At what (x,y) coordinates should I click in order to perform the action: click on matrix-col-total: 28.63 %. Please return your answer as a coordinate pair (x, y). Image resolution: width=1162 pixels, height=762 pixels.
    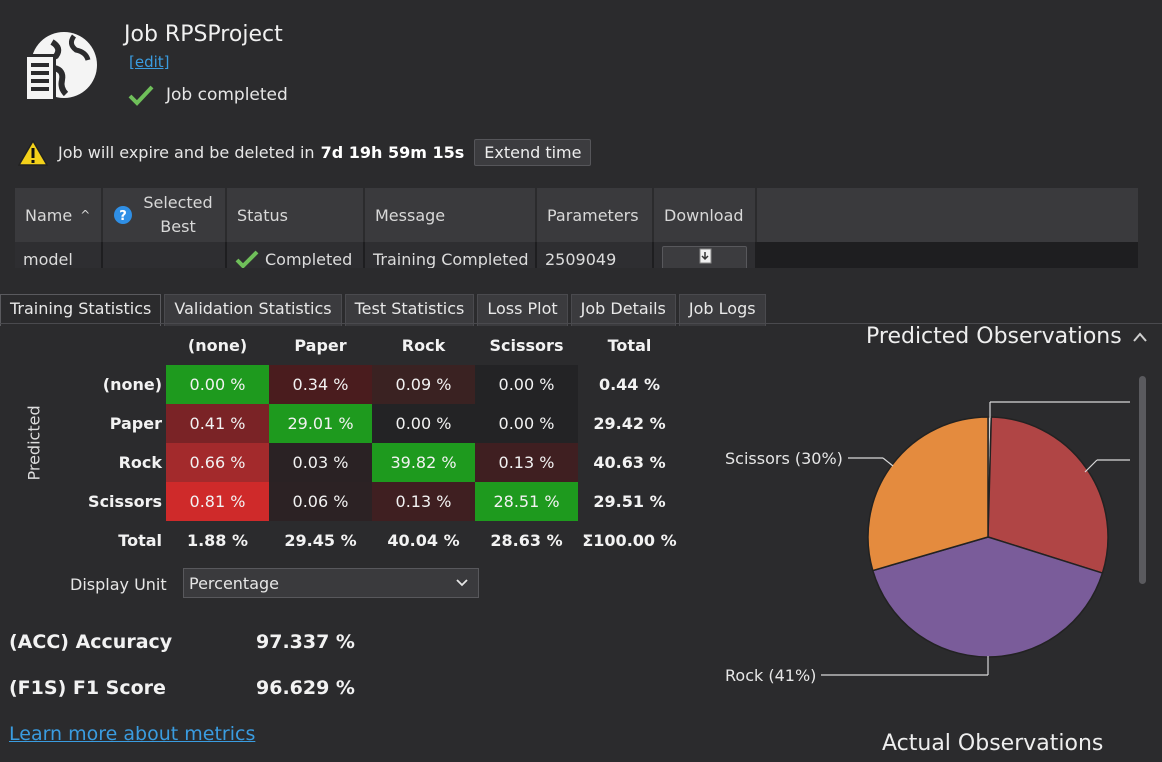
    Looking at the image, I should click on (526, 540).